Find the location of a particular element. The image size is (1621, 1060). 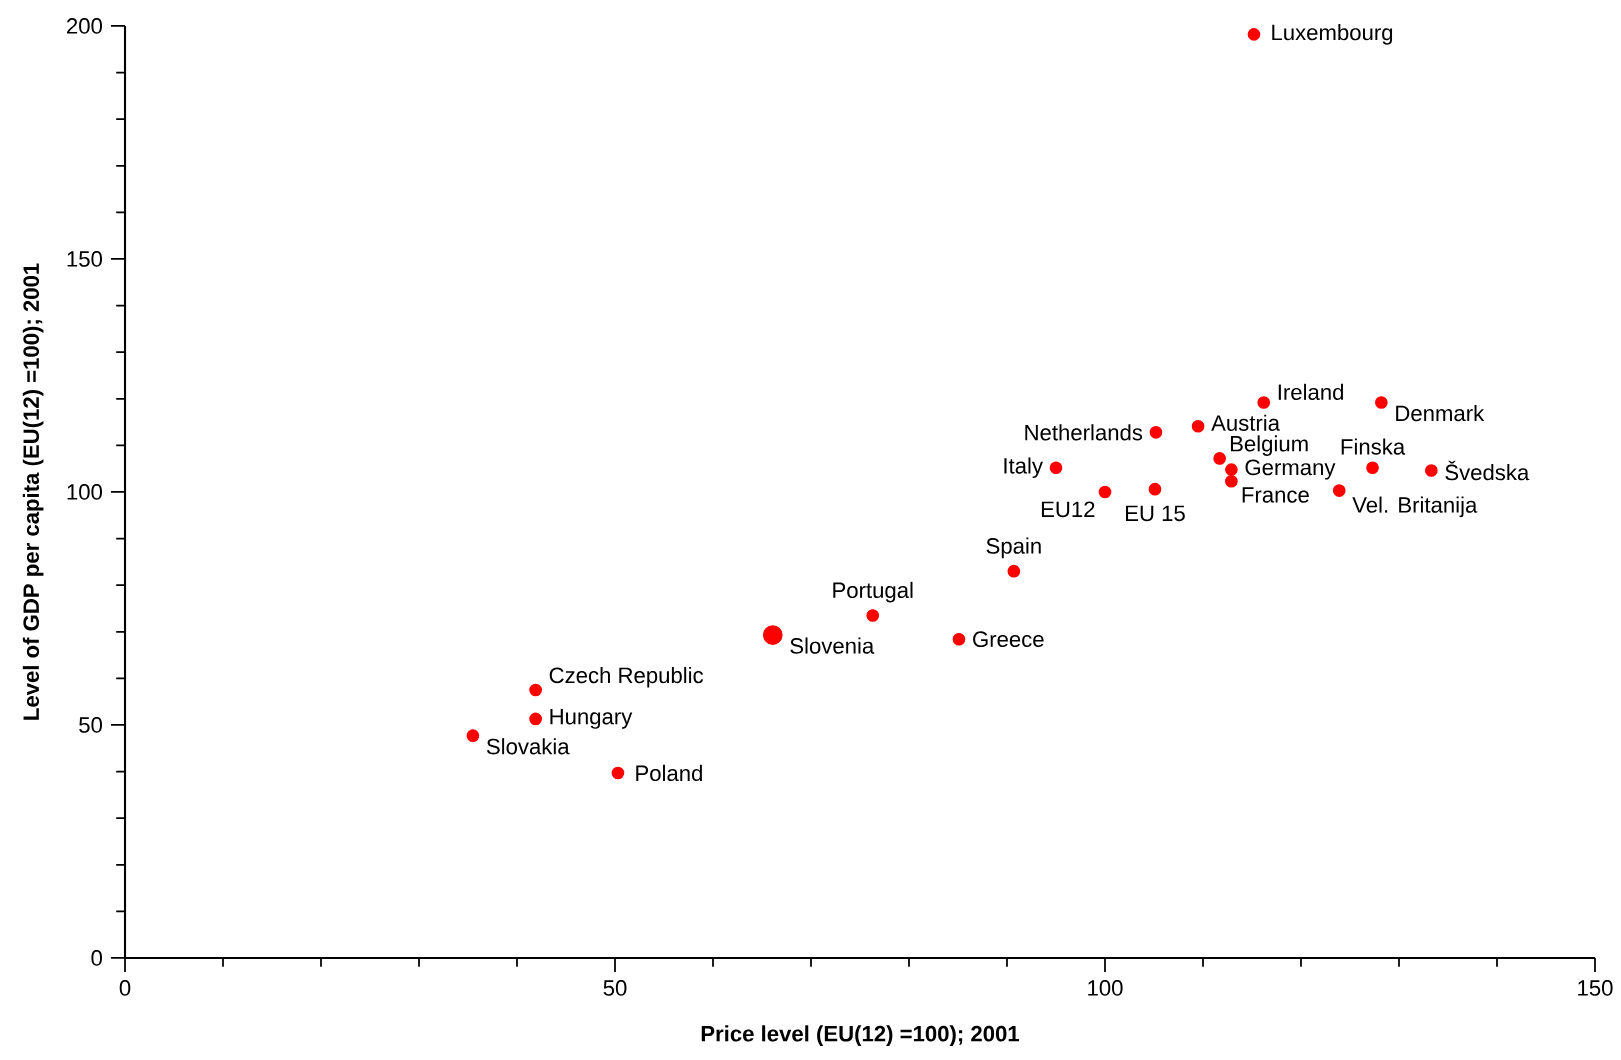

annotation: Belgium is located at coordinates (1269, 445).